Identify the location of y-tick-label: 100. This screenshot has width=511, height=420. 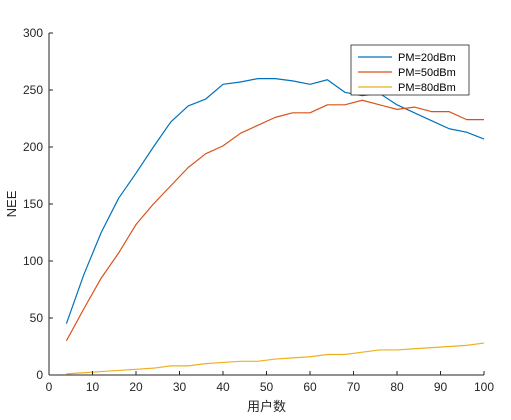
(33, 261).